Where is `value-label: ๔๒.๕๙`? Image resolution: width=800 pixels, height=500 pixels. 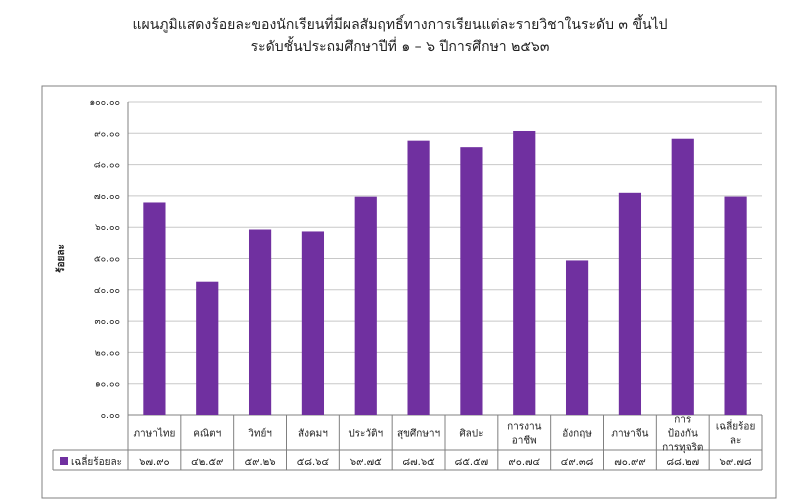
value-label: ๔๒.๕๙ is located at coordinates (207, 462).